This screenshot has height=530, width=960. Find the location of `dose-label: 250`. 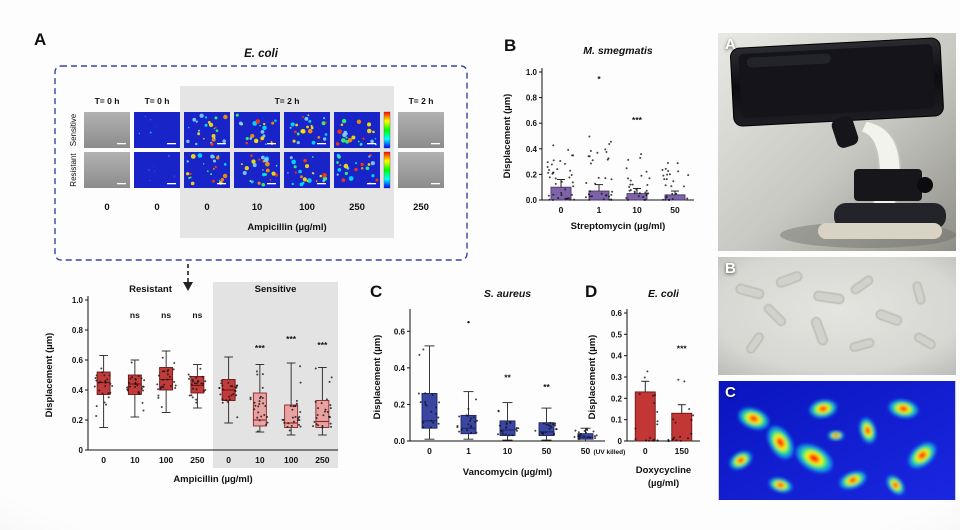

dose-label: 250 is located at coordinates (421, 207).